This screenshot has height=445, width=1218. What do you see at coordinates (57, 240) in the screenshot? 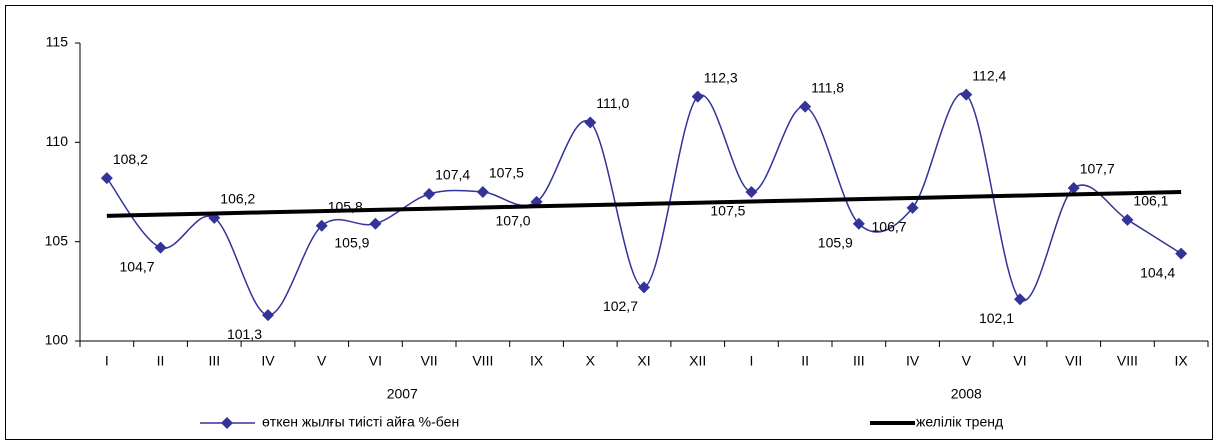
I see `y-tick-label: 105` at bounding box center [57, 240].